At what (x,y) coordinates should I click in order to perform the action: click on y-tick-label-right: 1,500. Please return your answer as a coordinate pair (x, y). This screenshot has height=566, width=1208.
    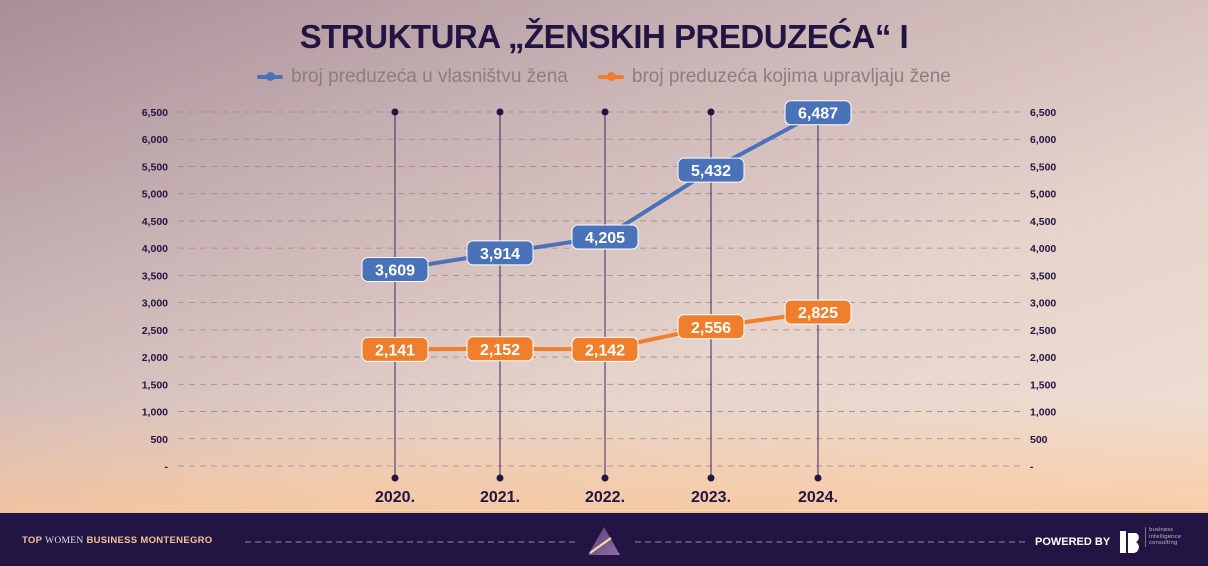
    Looking at the image, I should click on (1043, 385).